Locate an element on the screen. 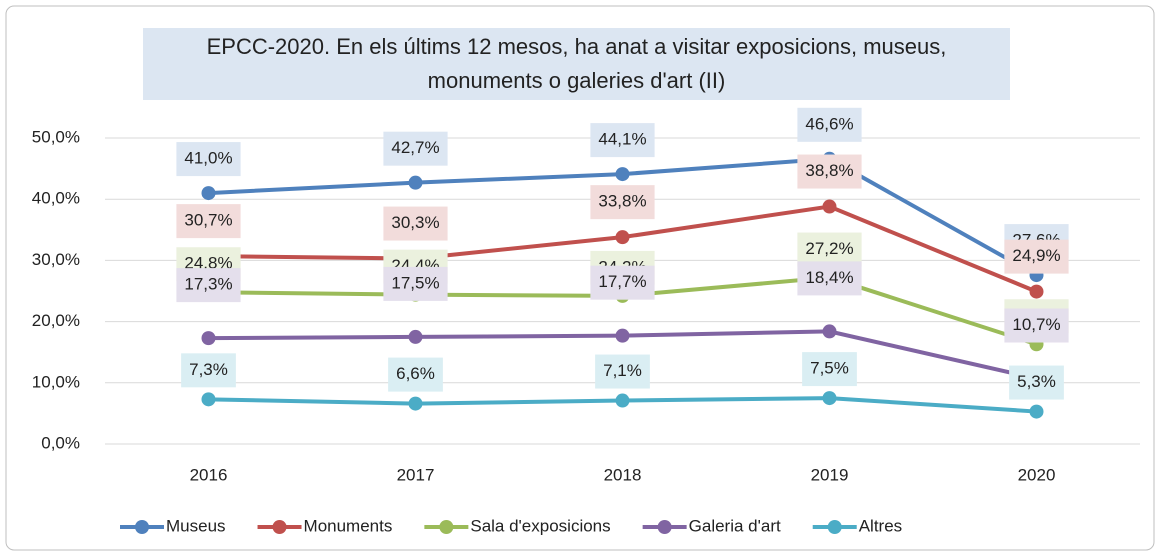  data-label: 30,3% is located at coordinates (415, 222).